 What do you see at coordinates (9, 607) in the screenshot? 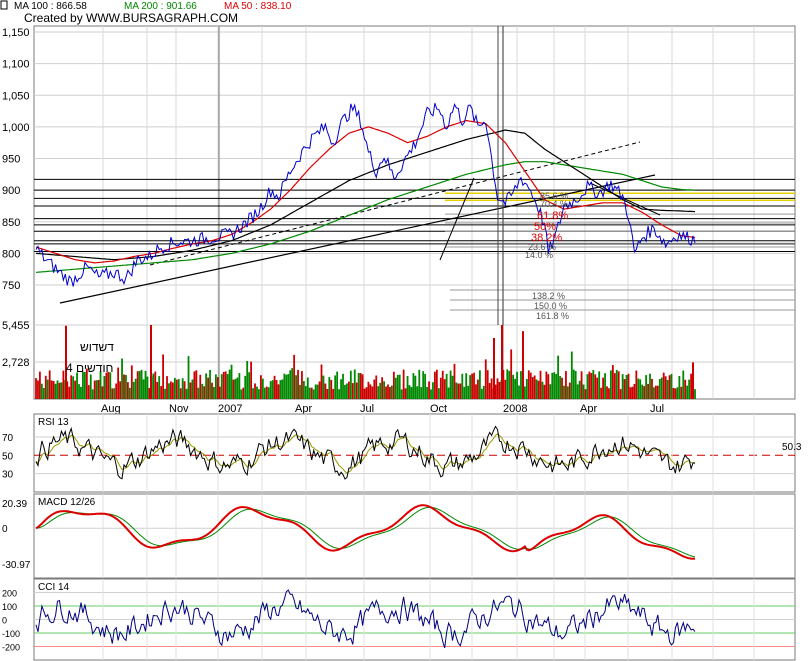
I see `cci-tick-label: 100` at bounding box center [9, 607].